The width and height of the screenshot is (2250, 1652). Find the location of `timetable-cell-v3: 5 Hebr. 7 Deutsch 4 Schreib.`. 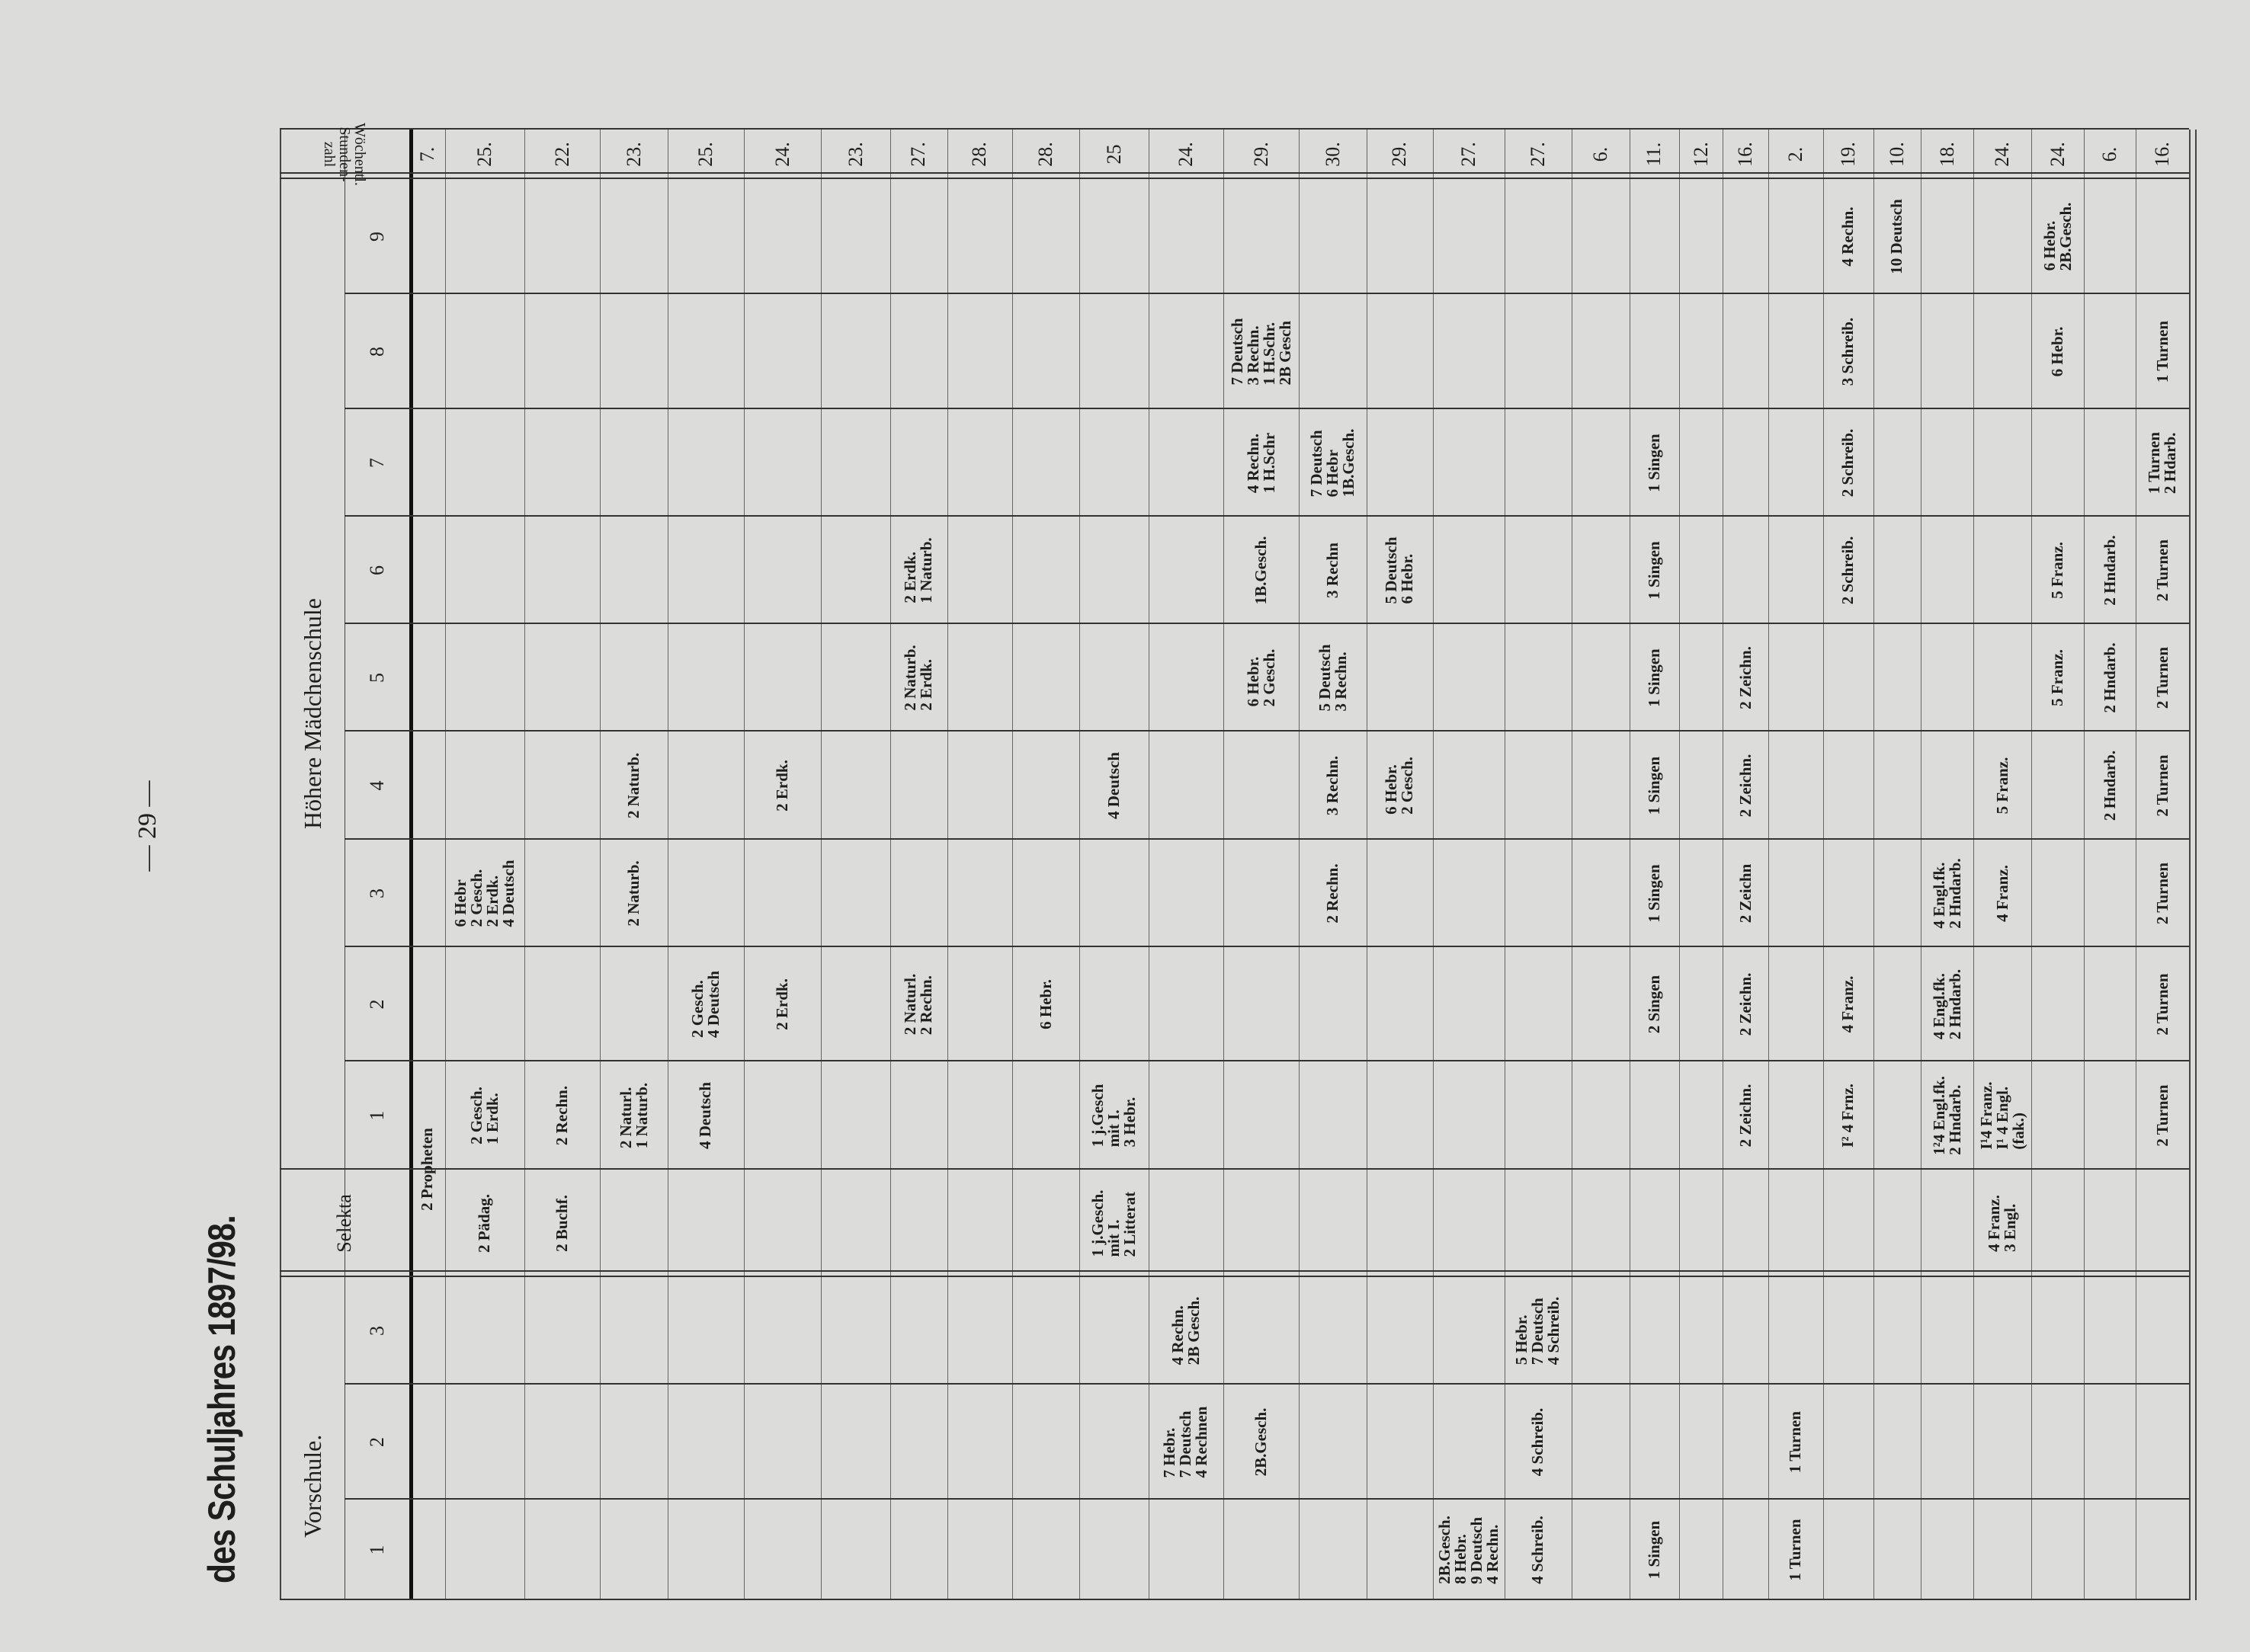

timetable-cell-v3: 5 Hebr. 7 Deutsch 4 Schreib. is located at coordinates (1537, 1330).